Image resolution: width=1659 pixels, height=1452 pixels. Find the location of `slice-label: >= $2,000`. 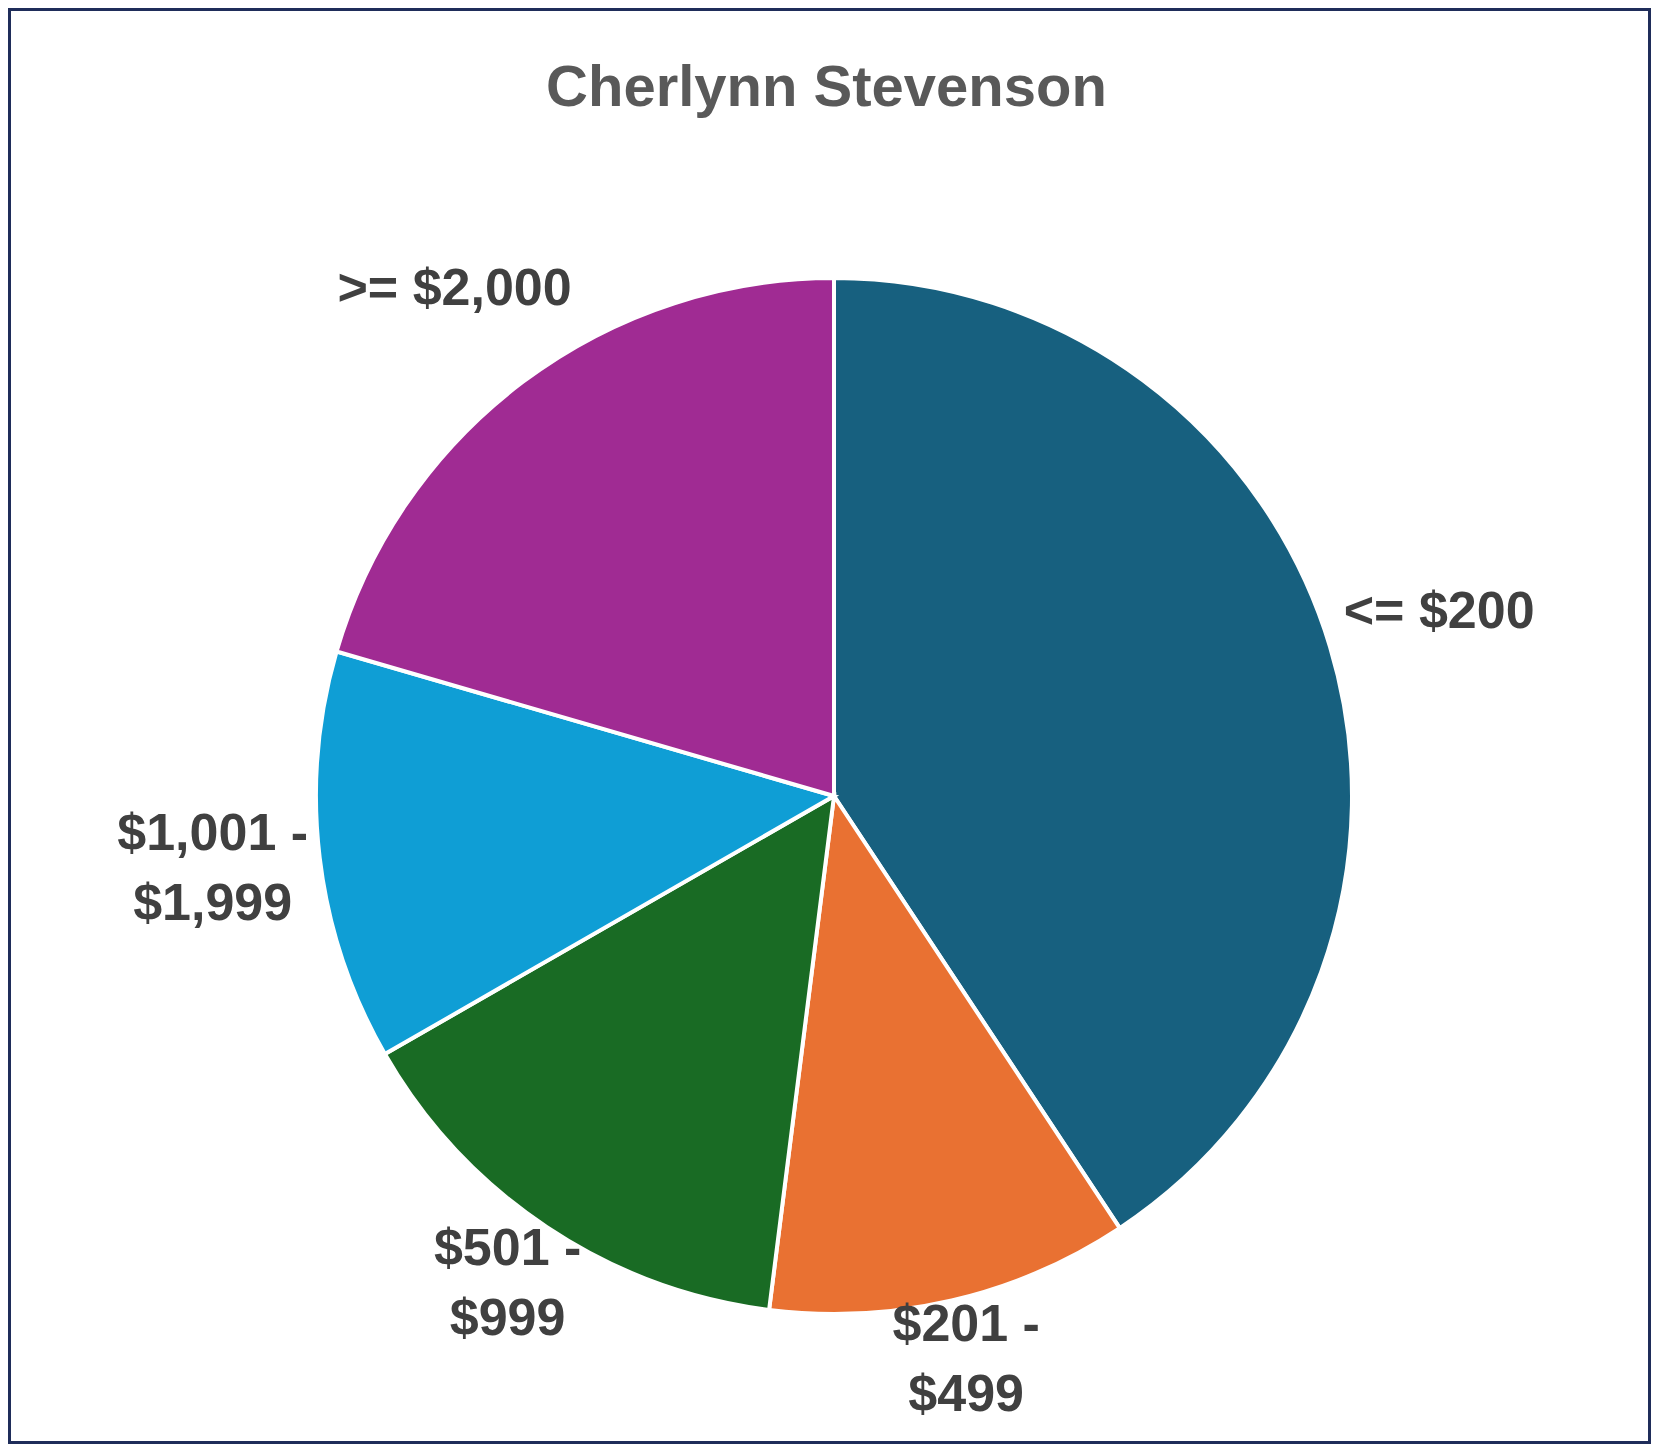

slice-label: >= $2,000 is located at coordinates (454, 286).